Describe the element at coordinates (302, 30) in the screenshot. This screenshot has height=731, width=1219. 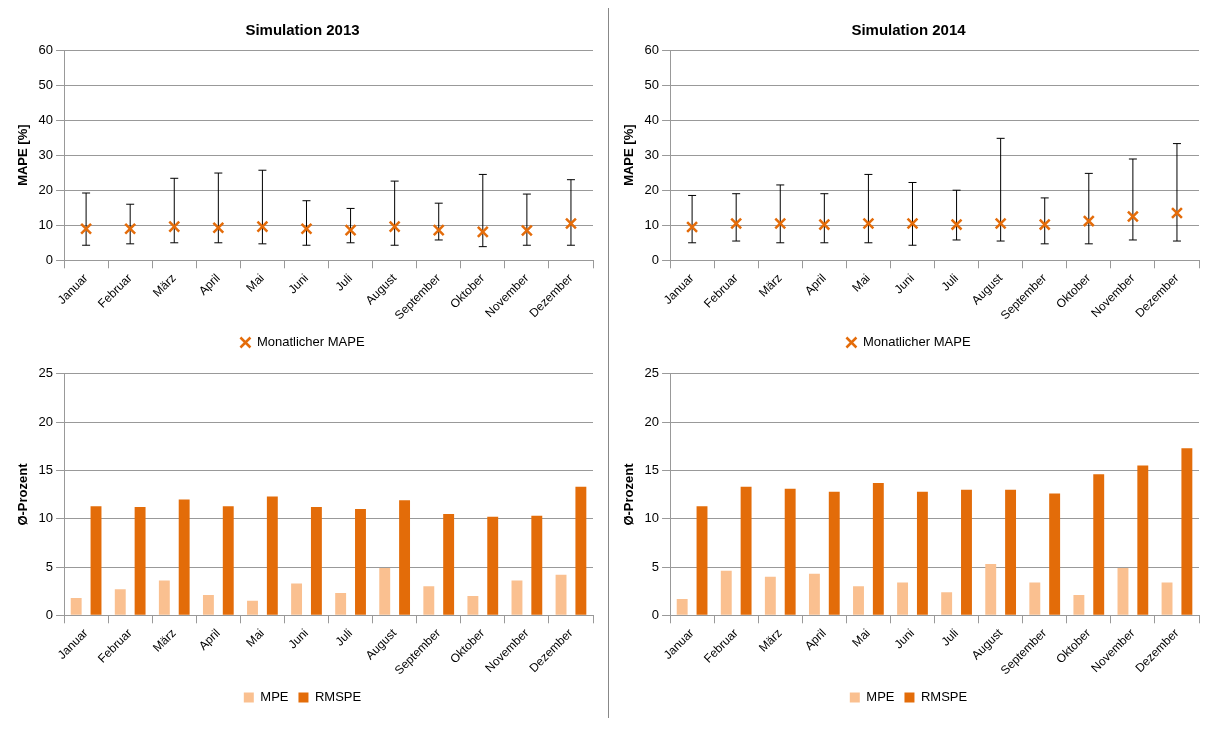
I see `chart-title: Simulation 2013` at that location.